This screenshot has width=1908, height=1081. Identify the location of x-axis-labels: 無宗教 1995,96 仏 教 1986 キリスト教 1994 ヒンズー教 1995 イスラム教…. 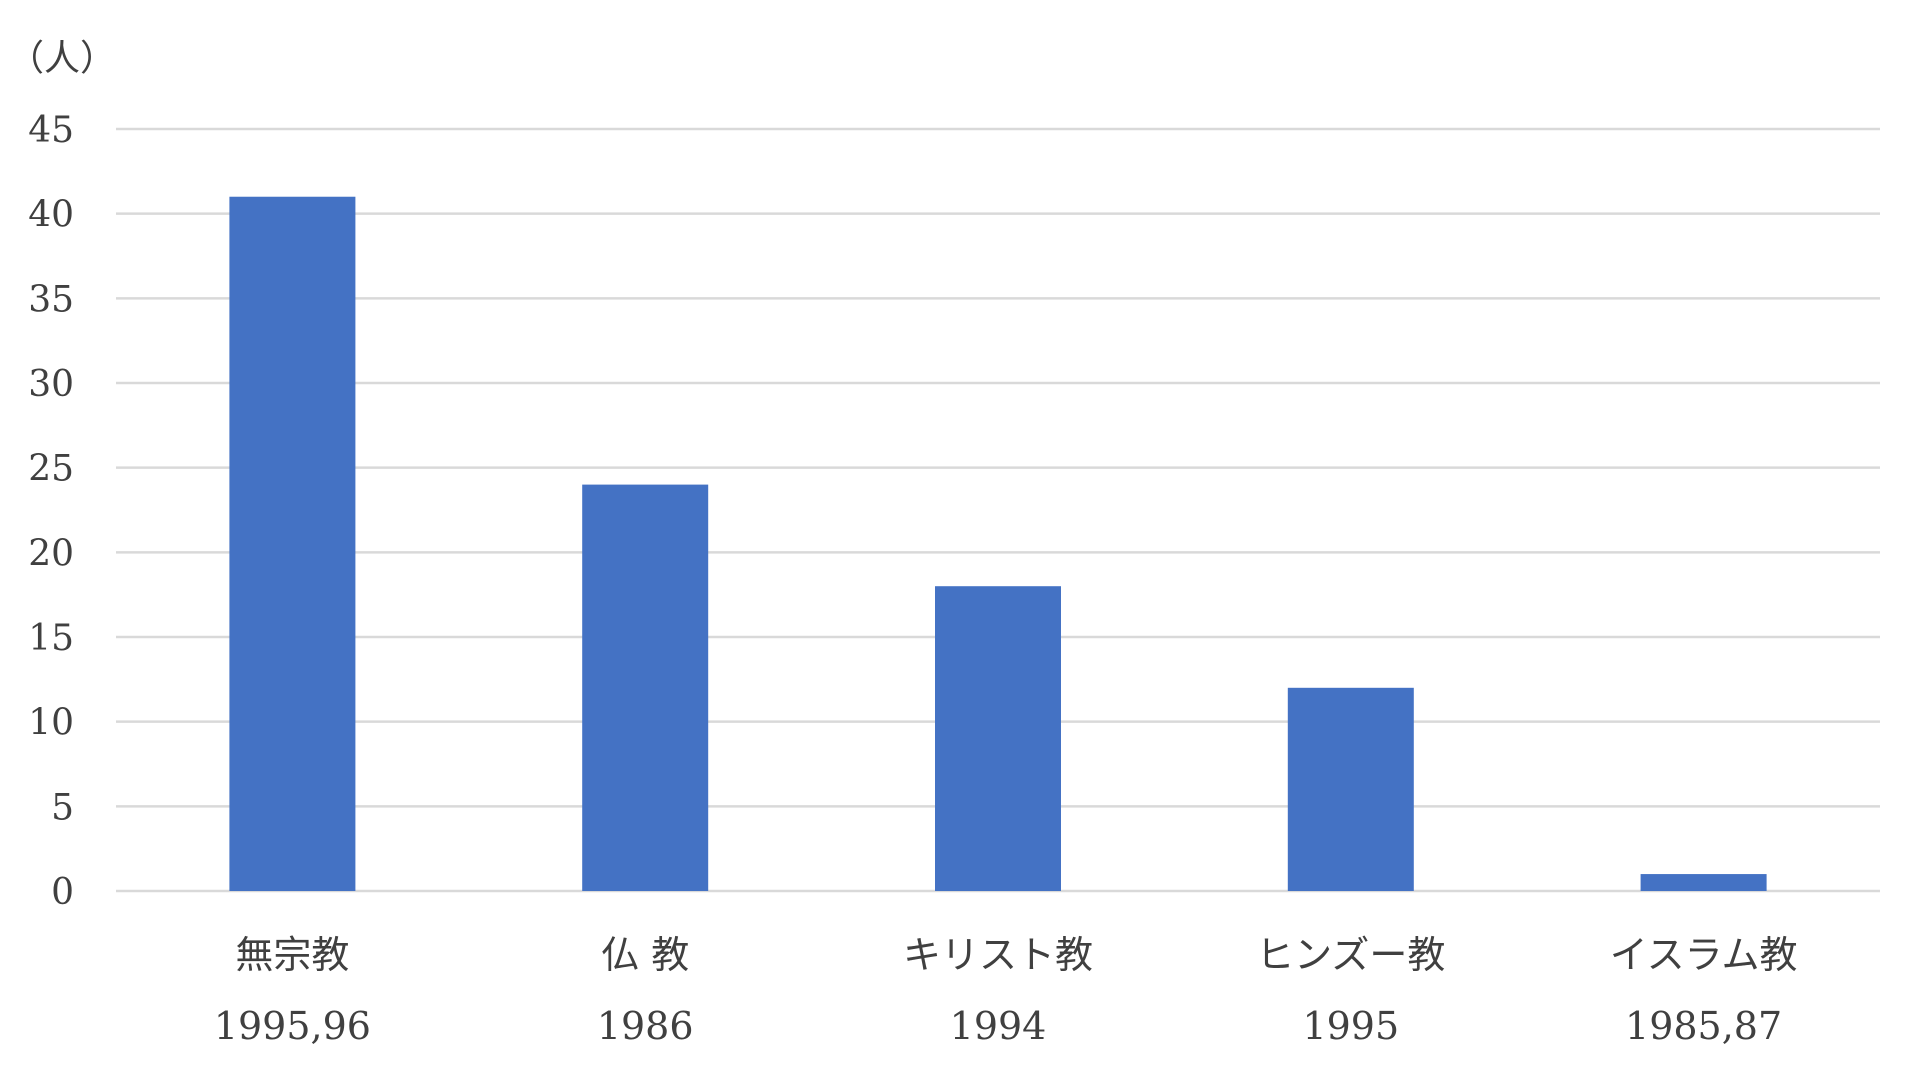
(1006, 990).